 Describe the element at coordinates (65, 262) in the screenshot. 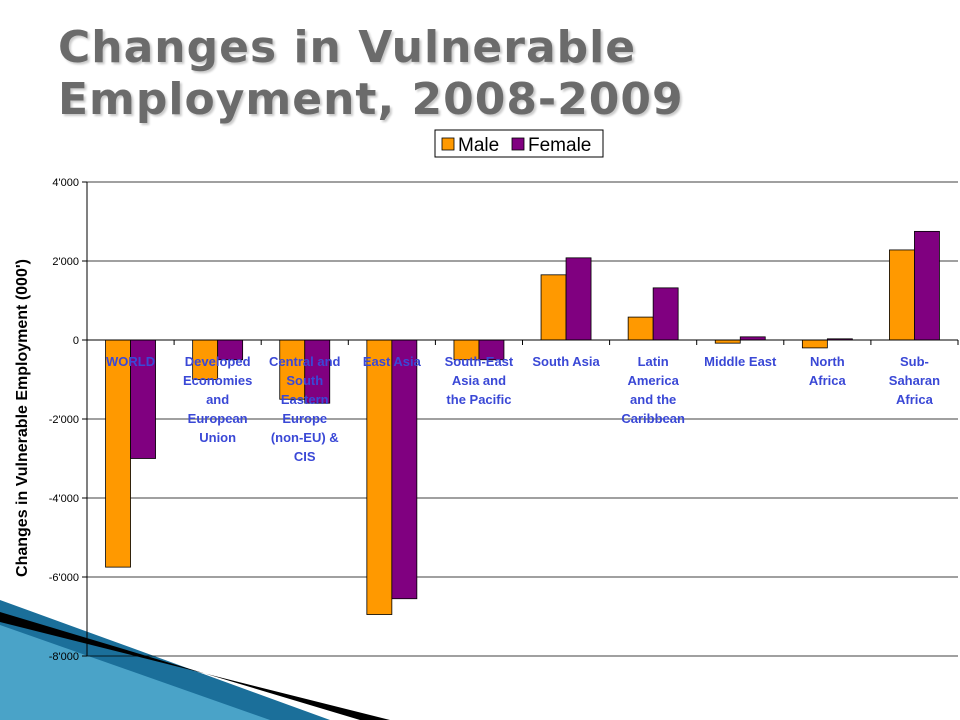

I see `y-tick-label: 2'000` at that location.